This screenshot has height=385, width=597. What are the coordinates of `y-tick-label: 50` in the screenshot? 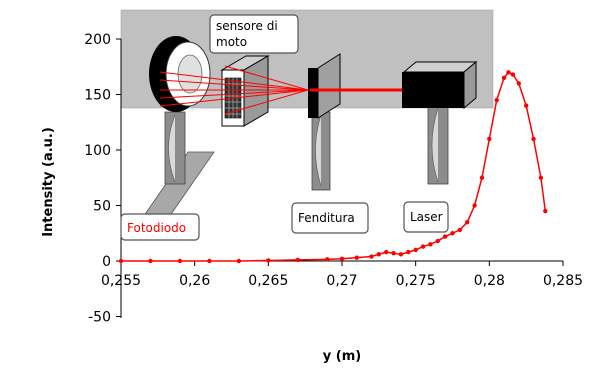 It's located at (102, 207).